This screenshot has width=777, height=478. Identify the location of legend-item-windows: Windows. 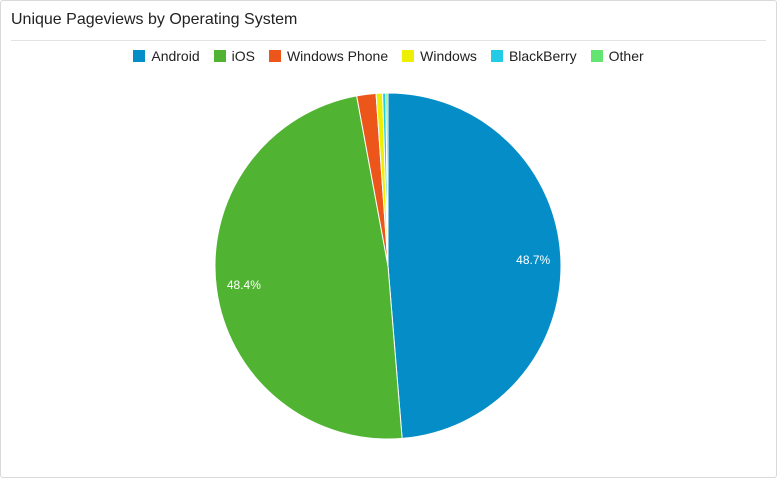
(439, 56).